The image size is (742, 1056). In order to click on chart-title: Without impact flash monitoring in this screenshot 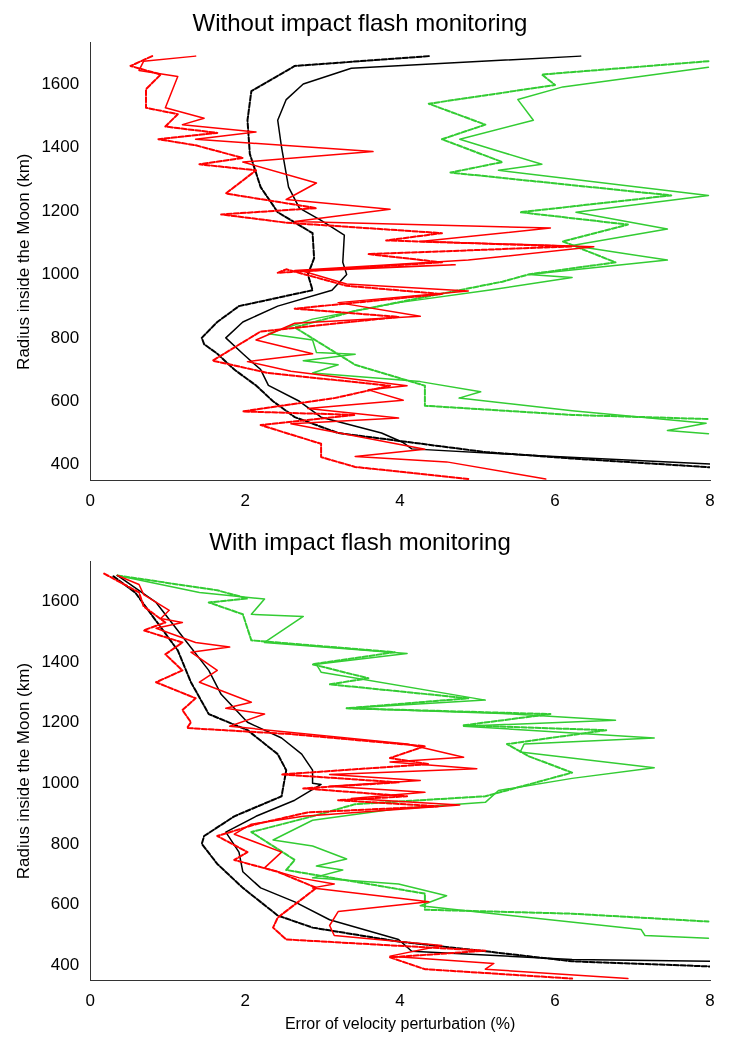, I will do `click(360, 23)`.